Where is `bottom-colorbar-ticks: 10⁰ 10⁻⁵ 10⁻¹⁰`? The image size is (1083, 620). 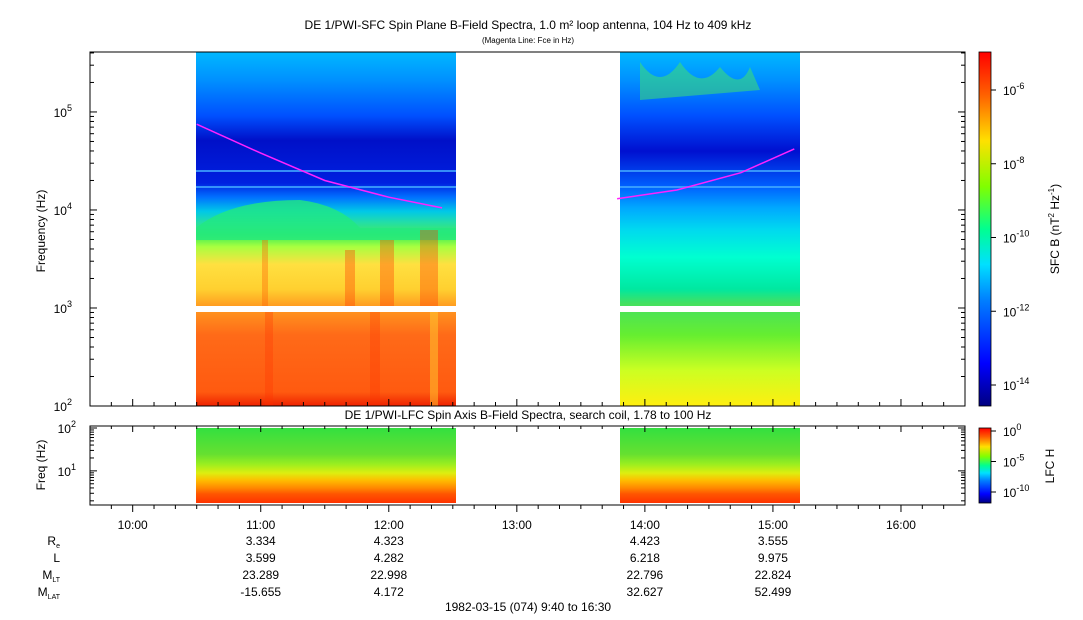 bottom-colorbar-ticks: 10⁰ 10⁻⁵ 10⁻¹⁰ is located at coordinates (1010, 461).